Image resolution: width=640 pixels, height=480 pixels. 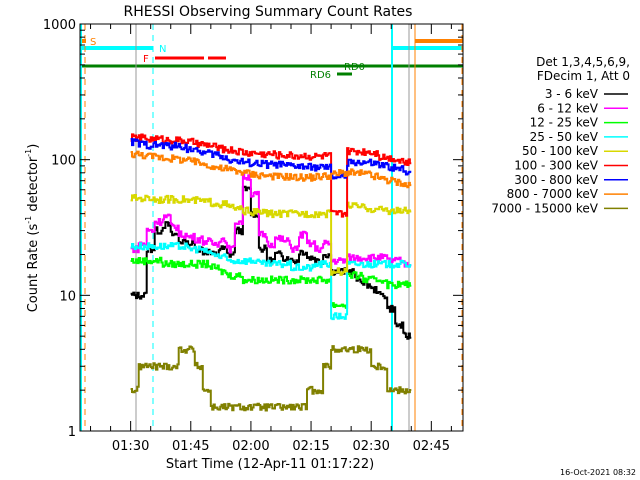 I want to click on legend-label: 12 - 25 keV, so click(x=564, y=123).